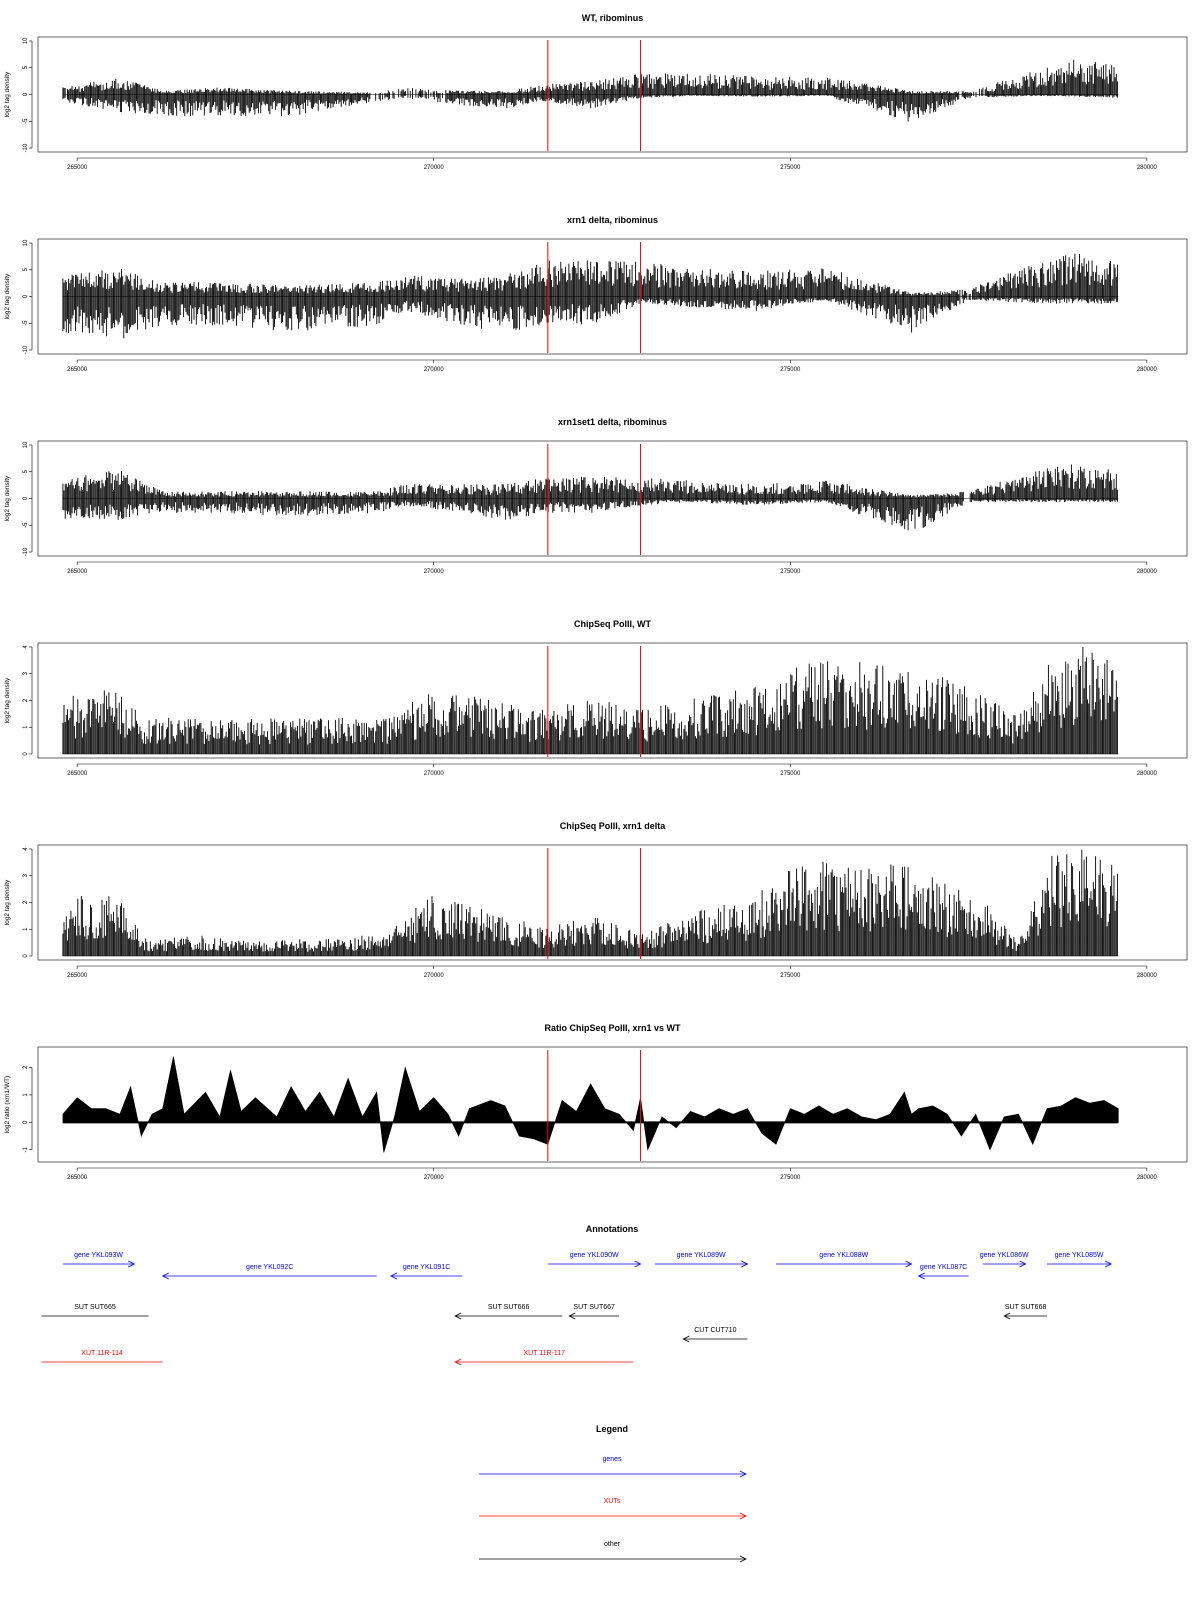 This screenshot has height=1600, width=1200. I want to click on y-tick-label: 10, so click(26, 40).